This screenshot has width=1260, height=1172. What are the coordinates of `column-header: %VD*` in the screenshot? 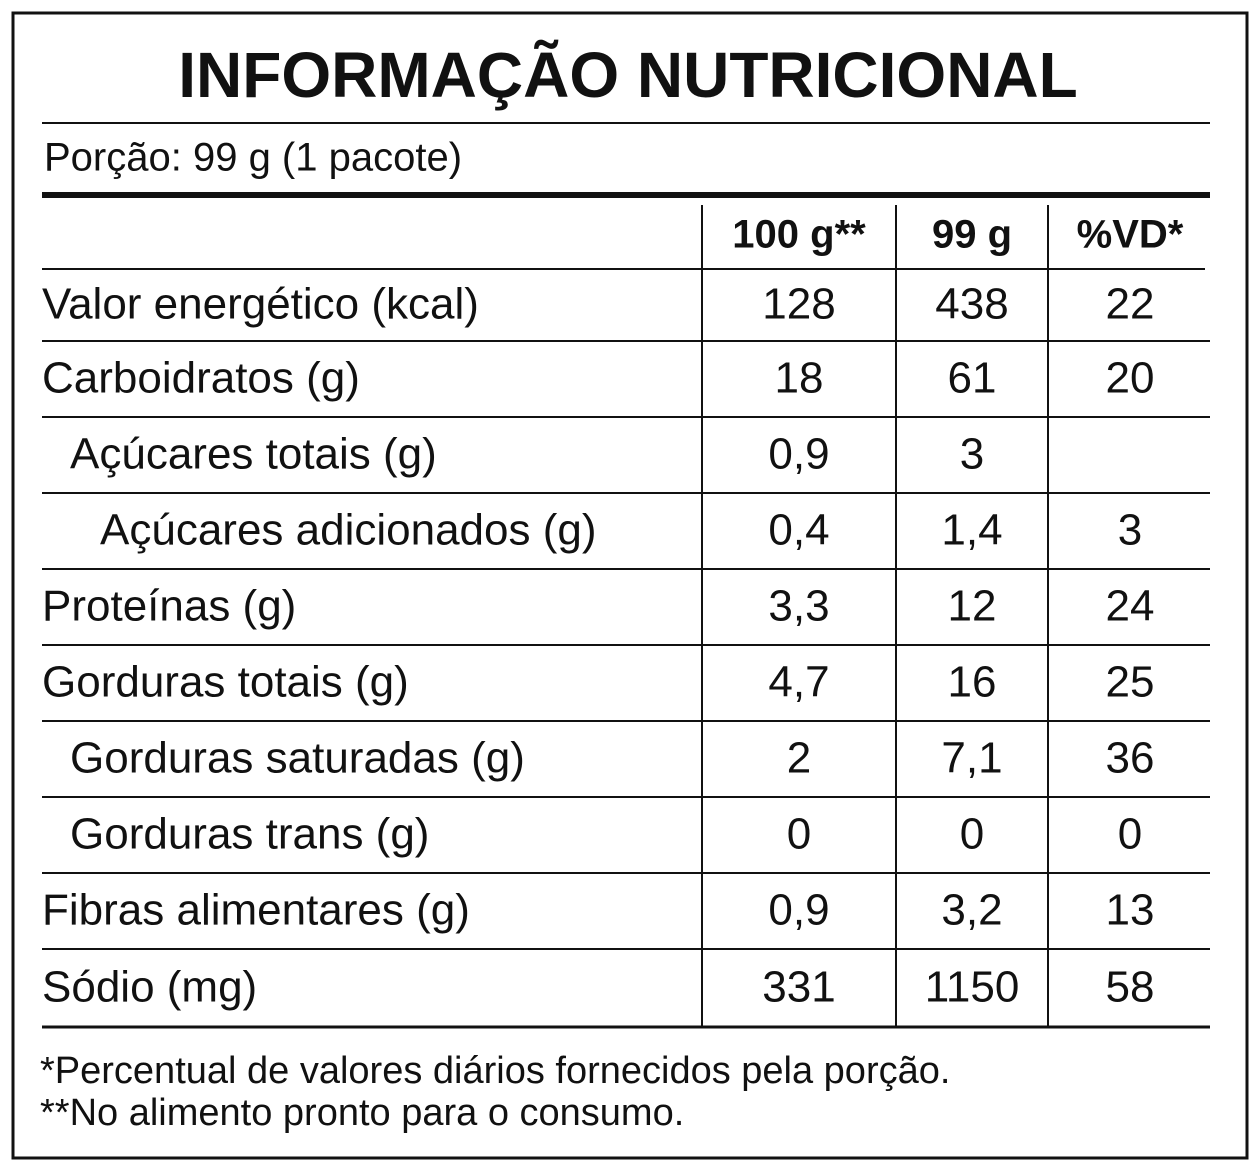 It's located at (1130, 235).